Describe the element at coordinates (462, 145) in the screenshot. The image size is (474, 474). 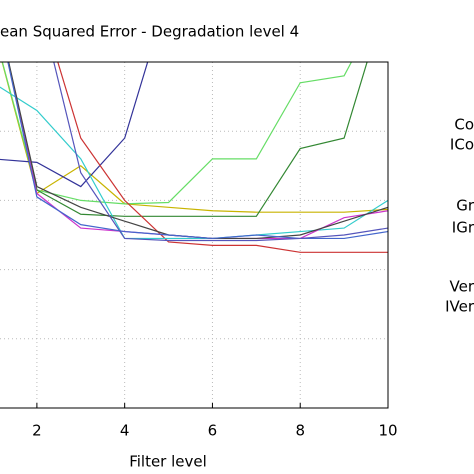
I see `legend-label: ICo` at that location.